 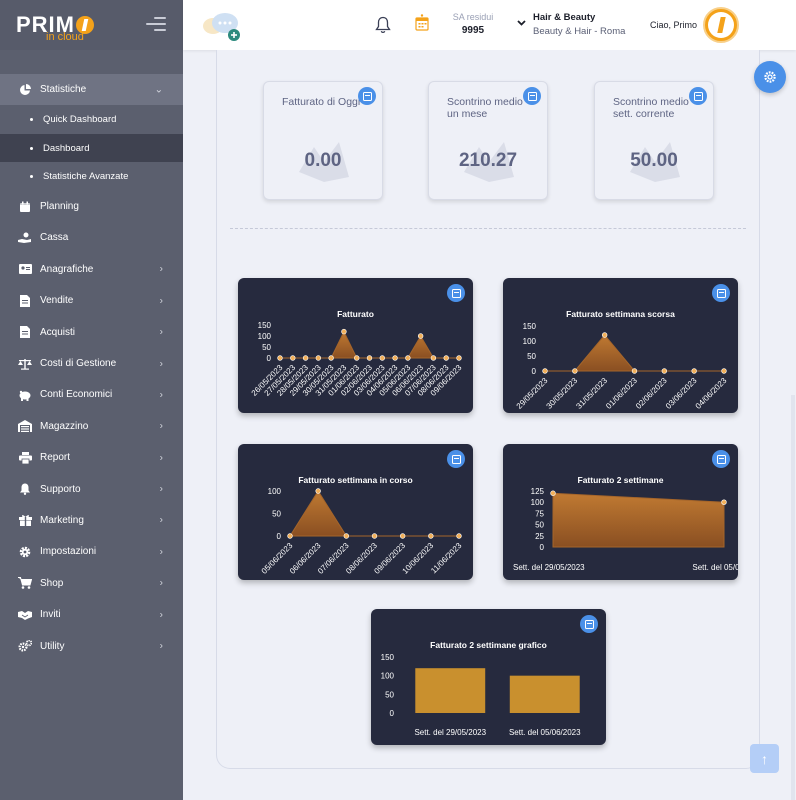 I want to click on sidebar-item-label: Utility, so click(x=52, y=646).